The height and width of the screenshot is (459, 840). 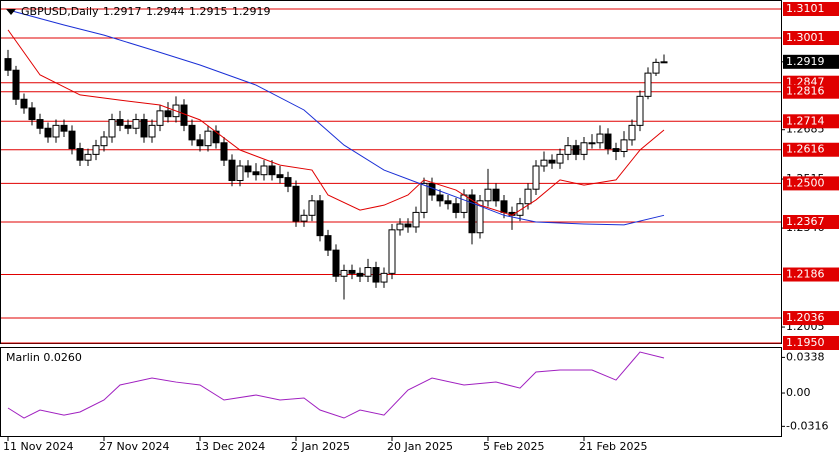 I want to click on indicator-label: Marlin 0.0260, so click(x=44, y=357).